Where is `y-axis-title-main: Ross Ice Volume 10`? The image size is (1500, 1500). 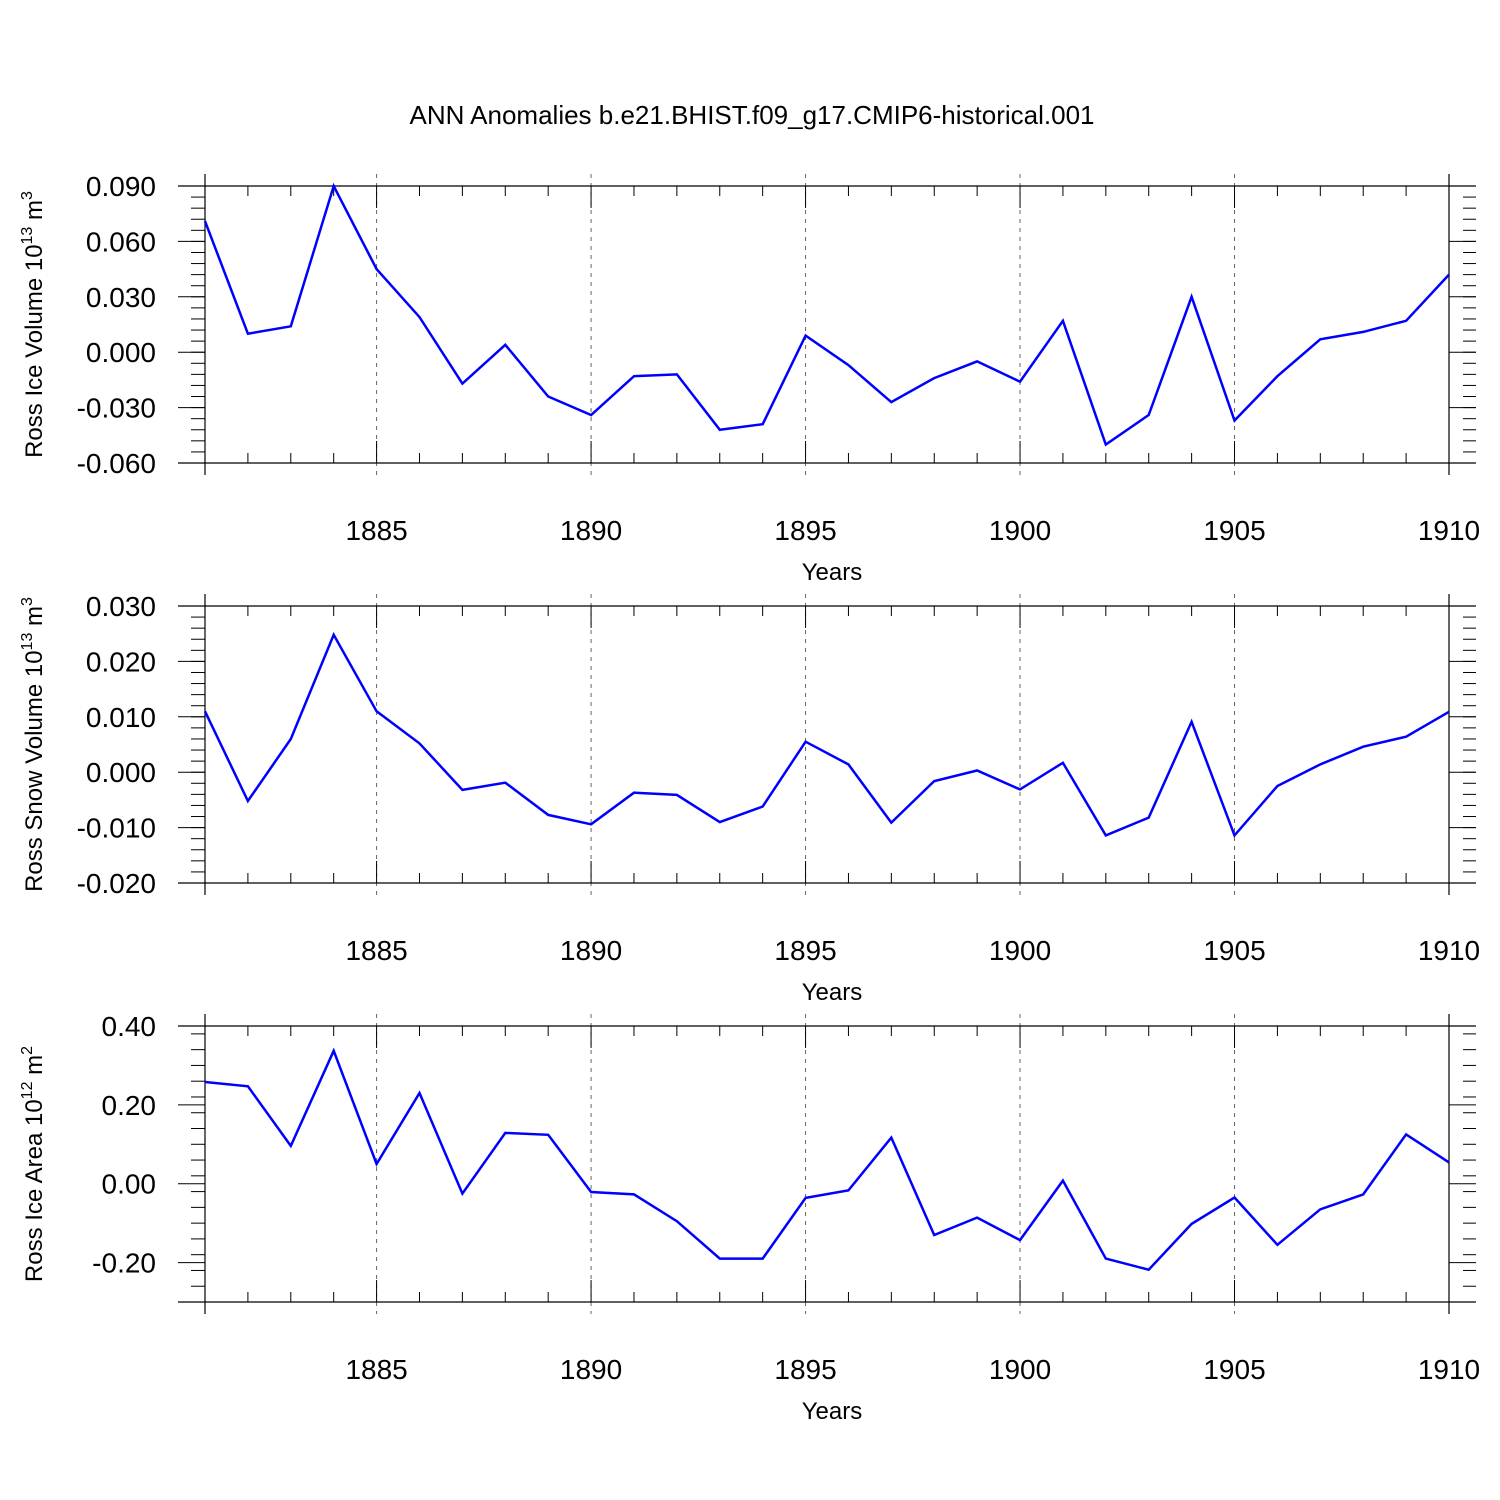
y-axis-title-main: Ross Ice Volume 10 is located at coordinates (34, 350).